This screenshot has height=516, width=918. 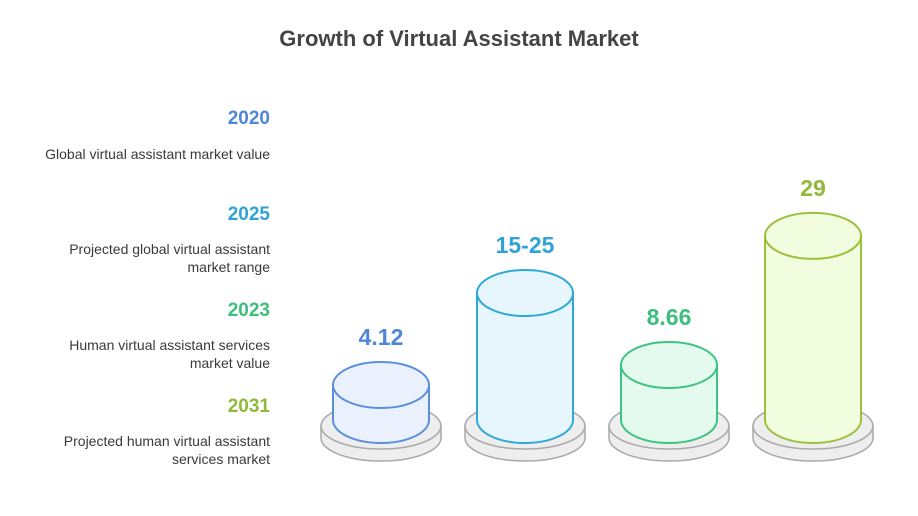 What do you see at coordinates (525, 245) in the screenshot?
I see `value-label-2025: 15-25` at bounding box center [525, 245].